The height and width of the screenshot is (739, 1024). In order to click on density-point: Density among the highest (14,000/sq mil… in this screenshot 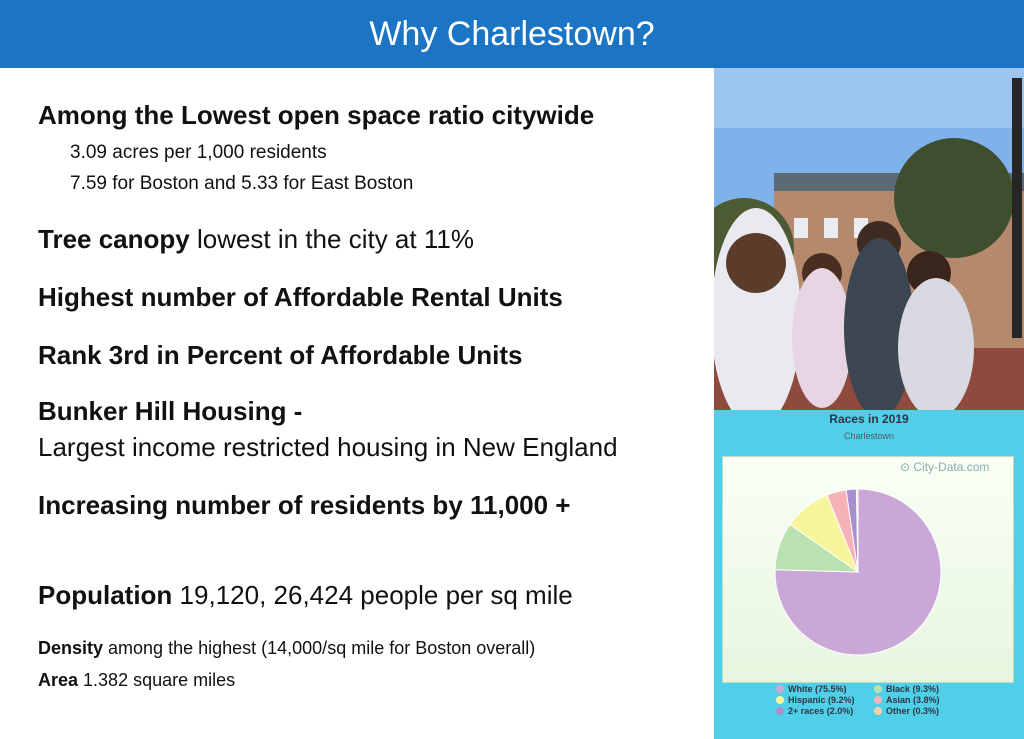, I will do `click(286, 648)`.